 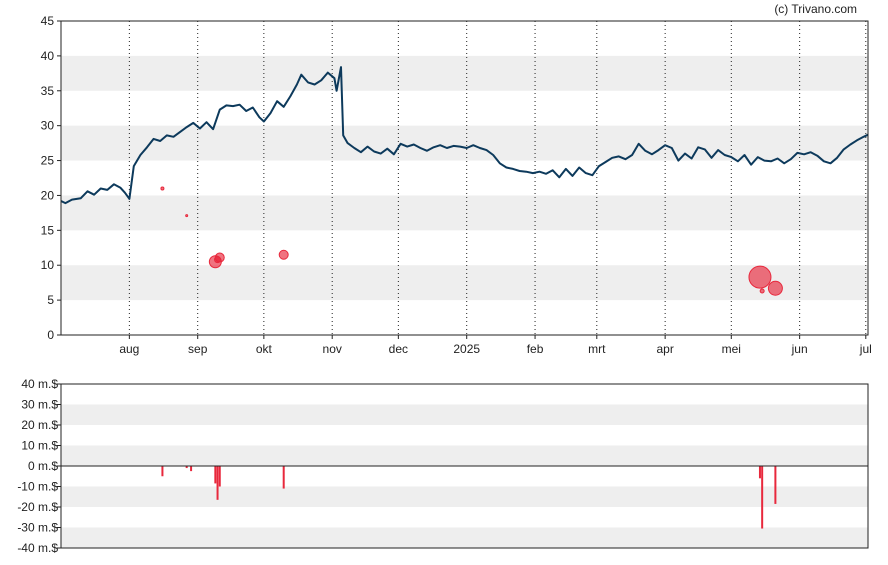 What do you see at coordinates (597, 349) in the screenshot?
I see `x-tick-label: mrt` at bounding box center [597, 349].